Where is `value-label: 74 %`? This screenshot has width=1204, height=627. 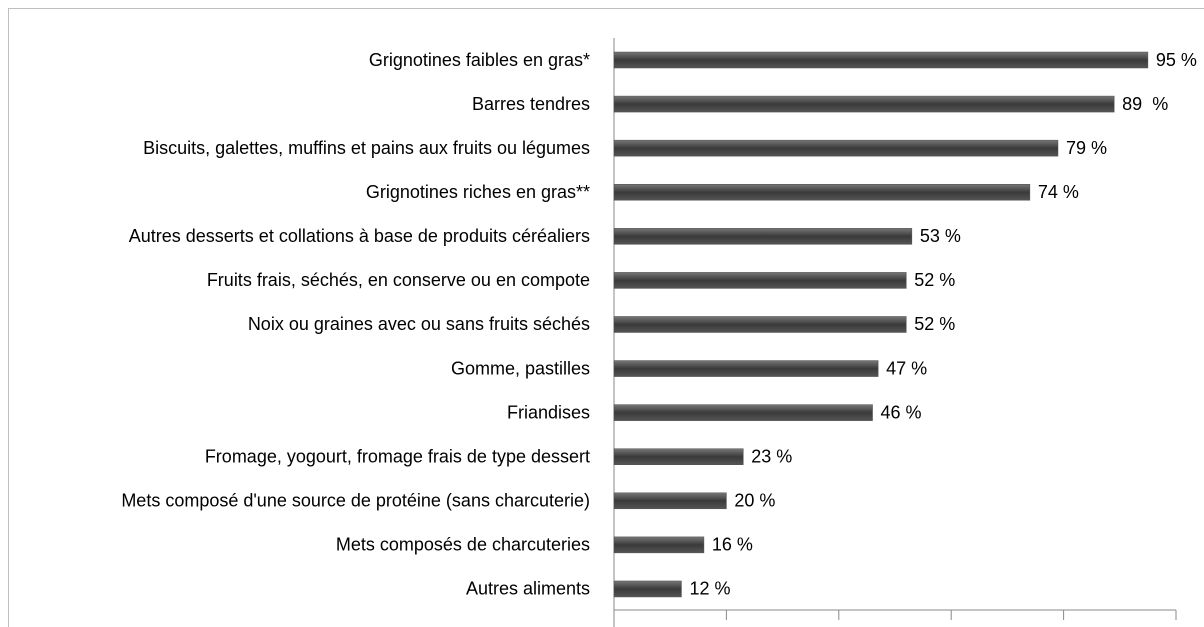
value-label: 74 % is located at coordinates (1058, 192).